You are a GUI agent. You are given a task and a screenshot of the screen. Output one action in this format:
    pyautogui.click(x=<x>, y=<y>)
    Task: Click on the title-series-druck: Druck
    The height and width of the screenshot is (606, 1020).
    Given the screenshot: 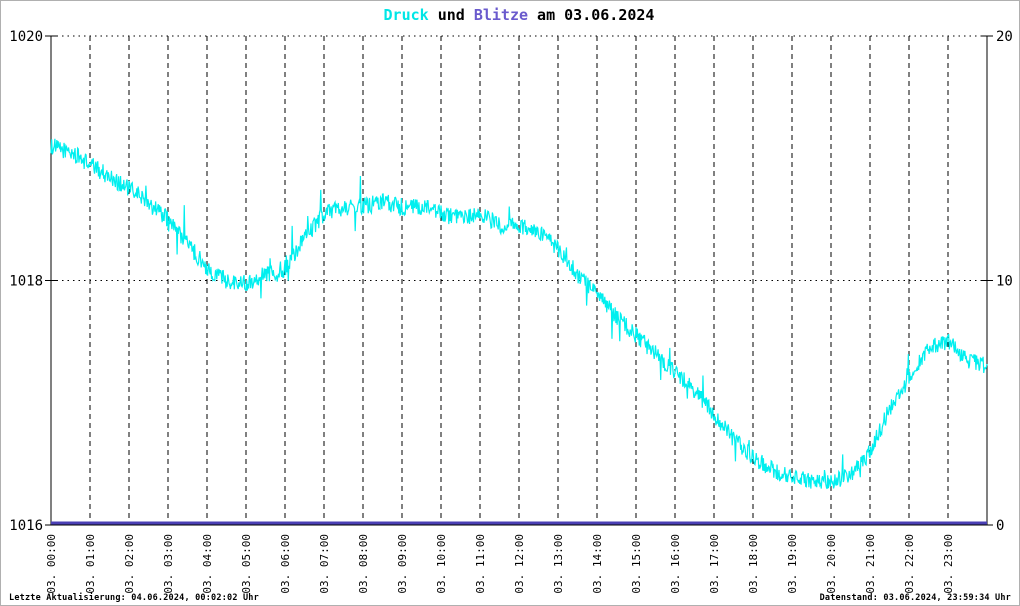 What is the action you would take?
    pyautogui.click(x=406, y=15)
    